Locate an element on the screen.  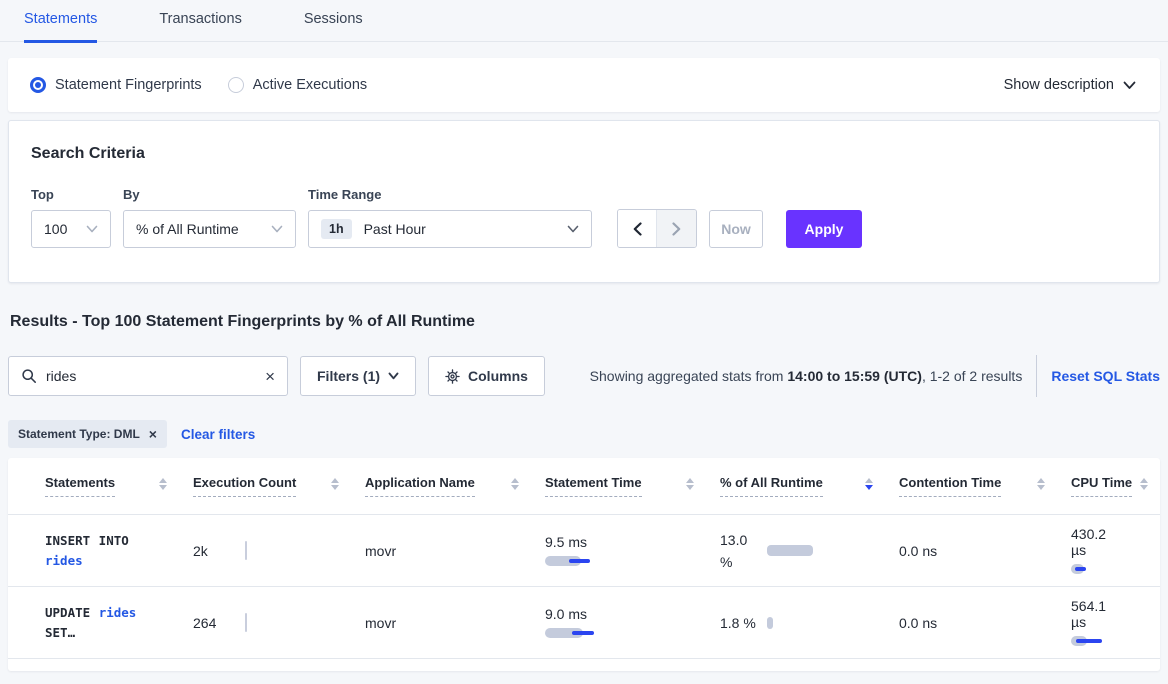
time-range-field: Time Range 1h Past Hour is located at coordinates (450, 217).